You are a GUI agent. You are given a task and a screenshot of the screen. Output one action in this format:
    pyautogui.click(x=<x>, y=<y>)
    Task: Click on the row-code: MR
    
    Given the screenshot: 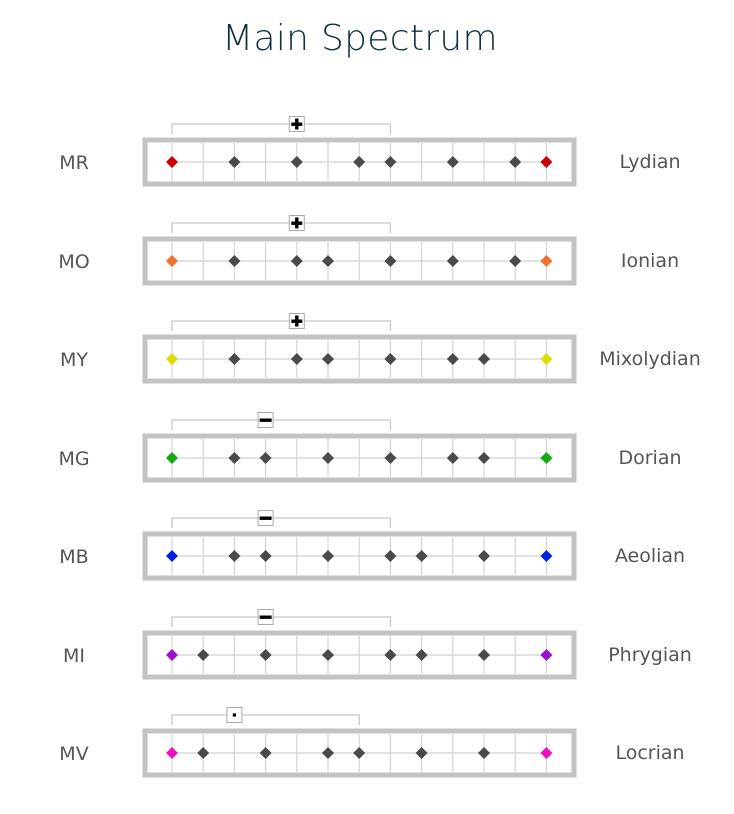 What is the action you would take?
    pyautogui.click(x=74, y=163)
    